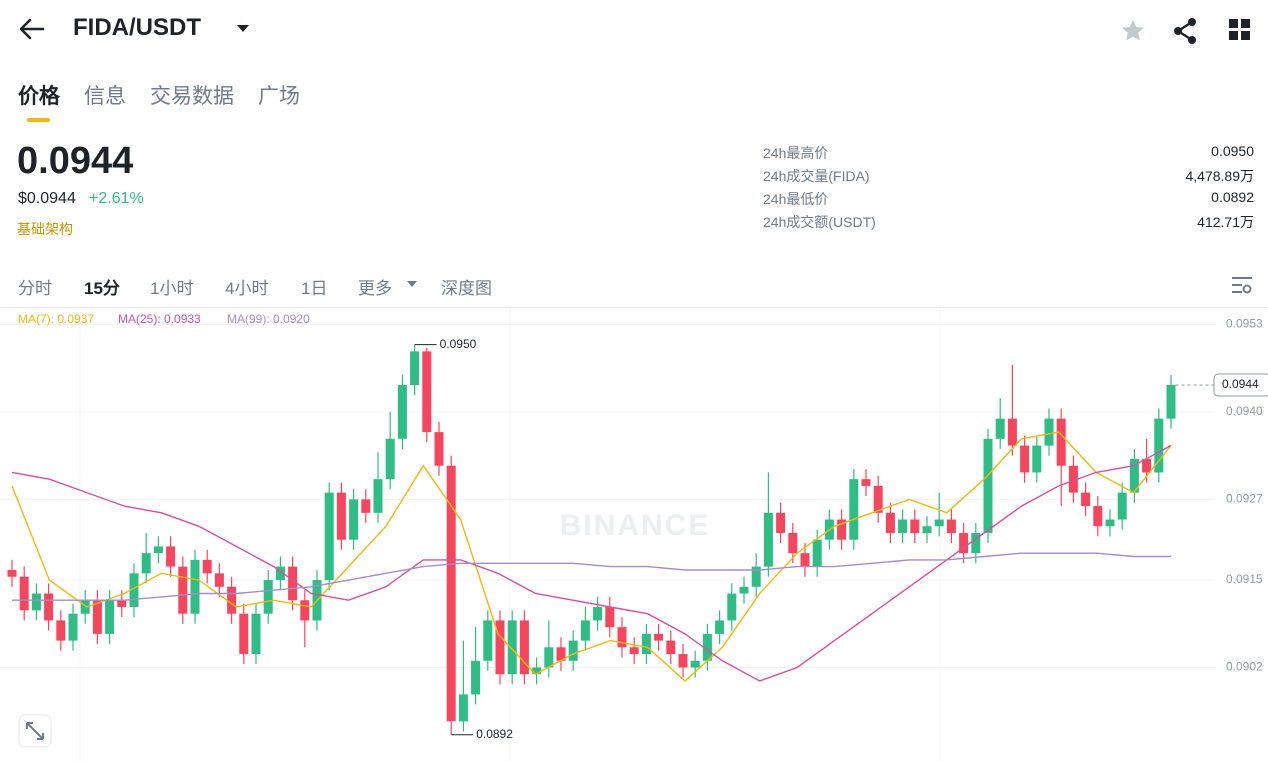 This screenshot has width=1268, height=761. I want to click on tab: 价格, so click(39, 96).